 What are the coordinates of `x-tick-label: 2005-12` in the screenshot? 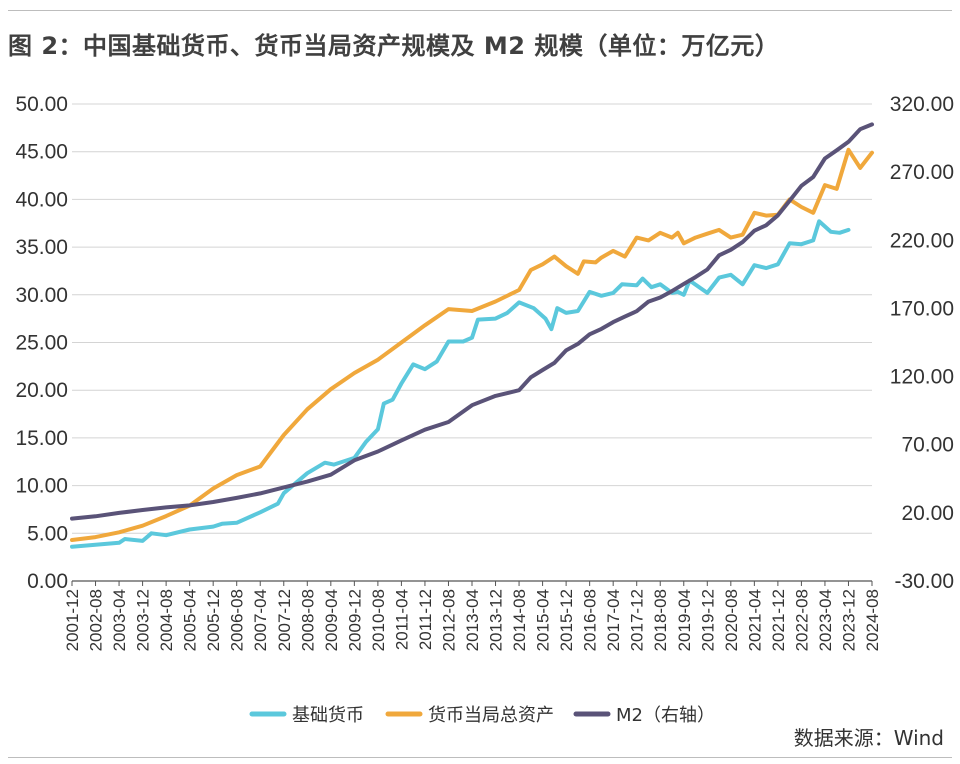 It's located at (213, 620).